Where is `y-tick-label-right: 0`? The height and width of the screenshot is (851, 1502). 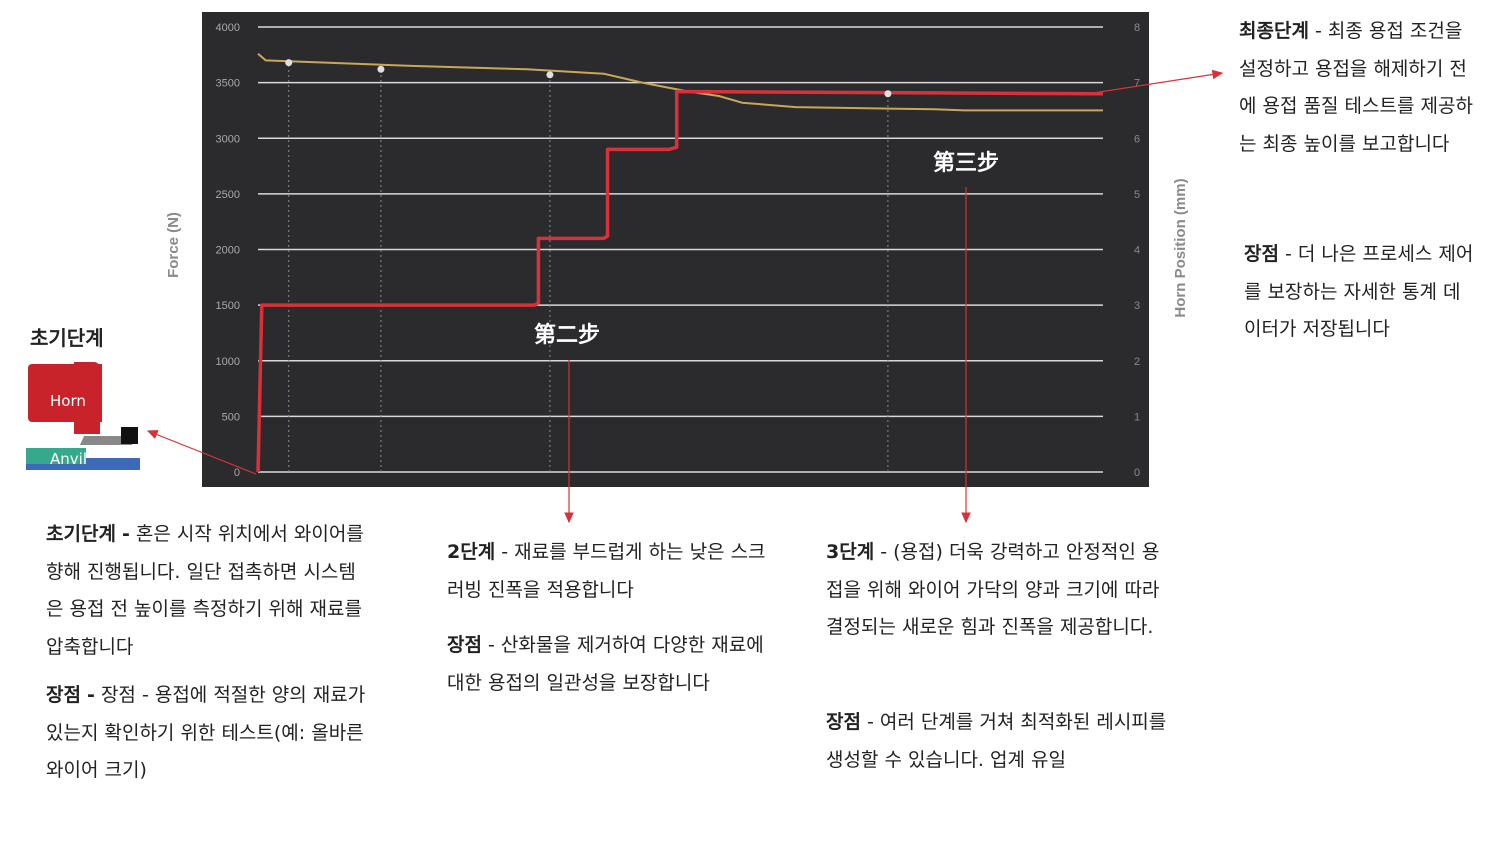 y-tick-label-right: 0 is located at coordinates (1137, 473).